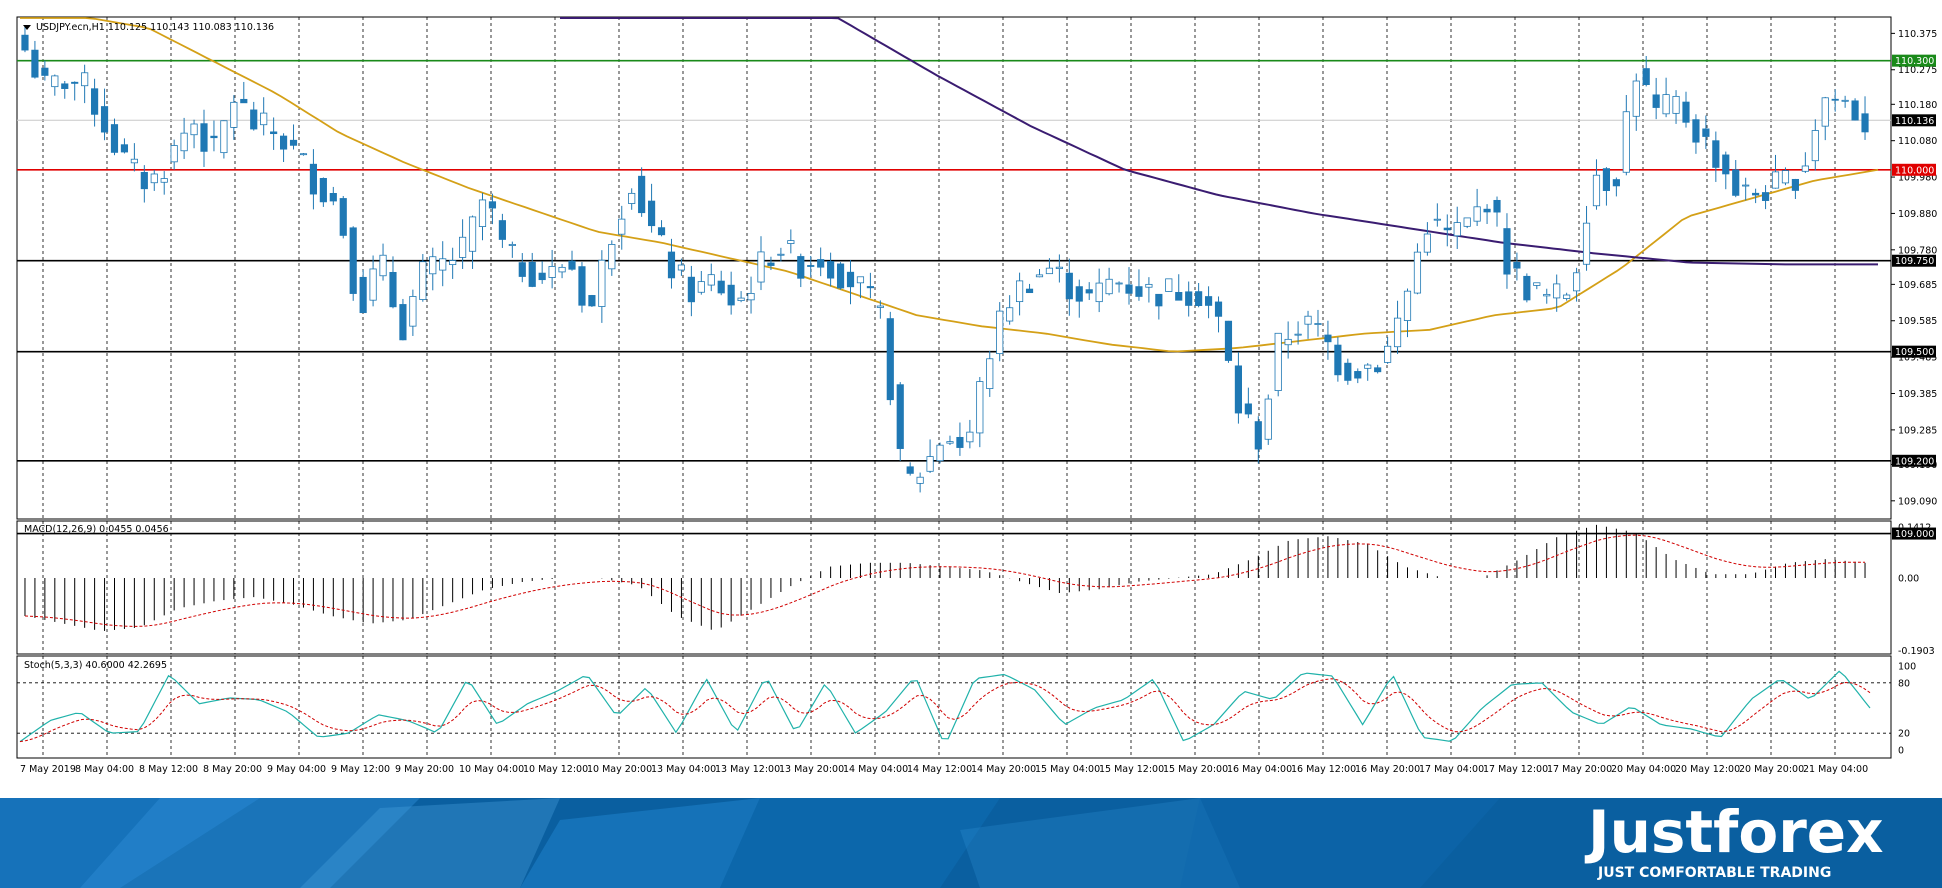 The width and height of the screenshot is (1942, 888). Describe the element at coordinates (1771, 769) in the screenshot. I see `x-tick-label: 20 May 20:00` at that location.